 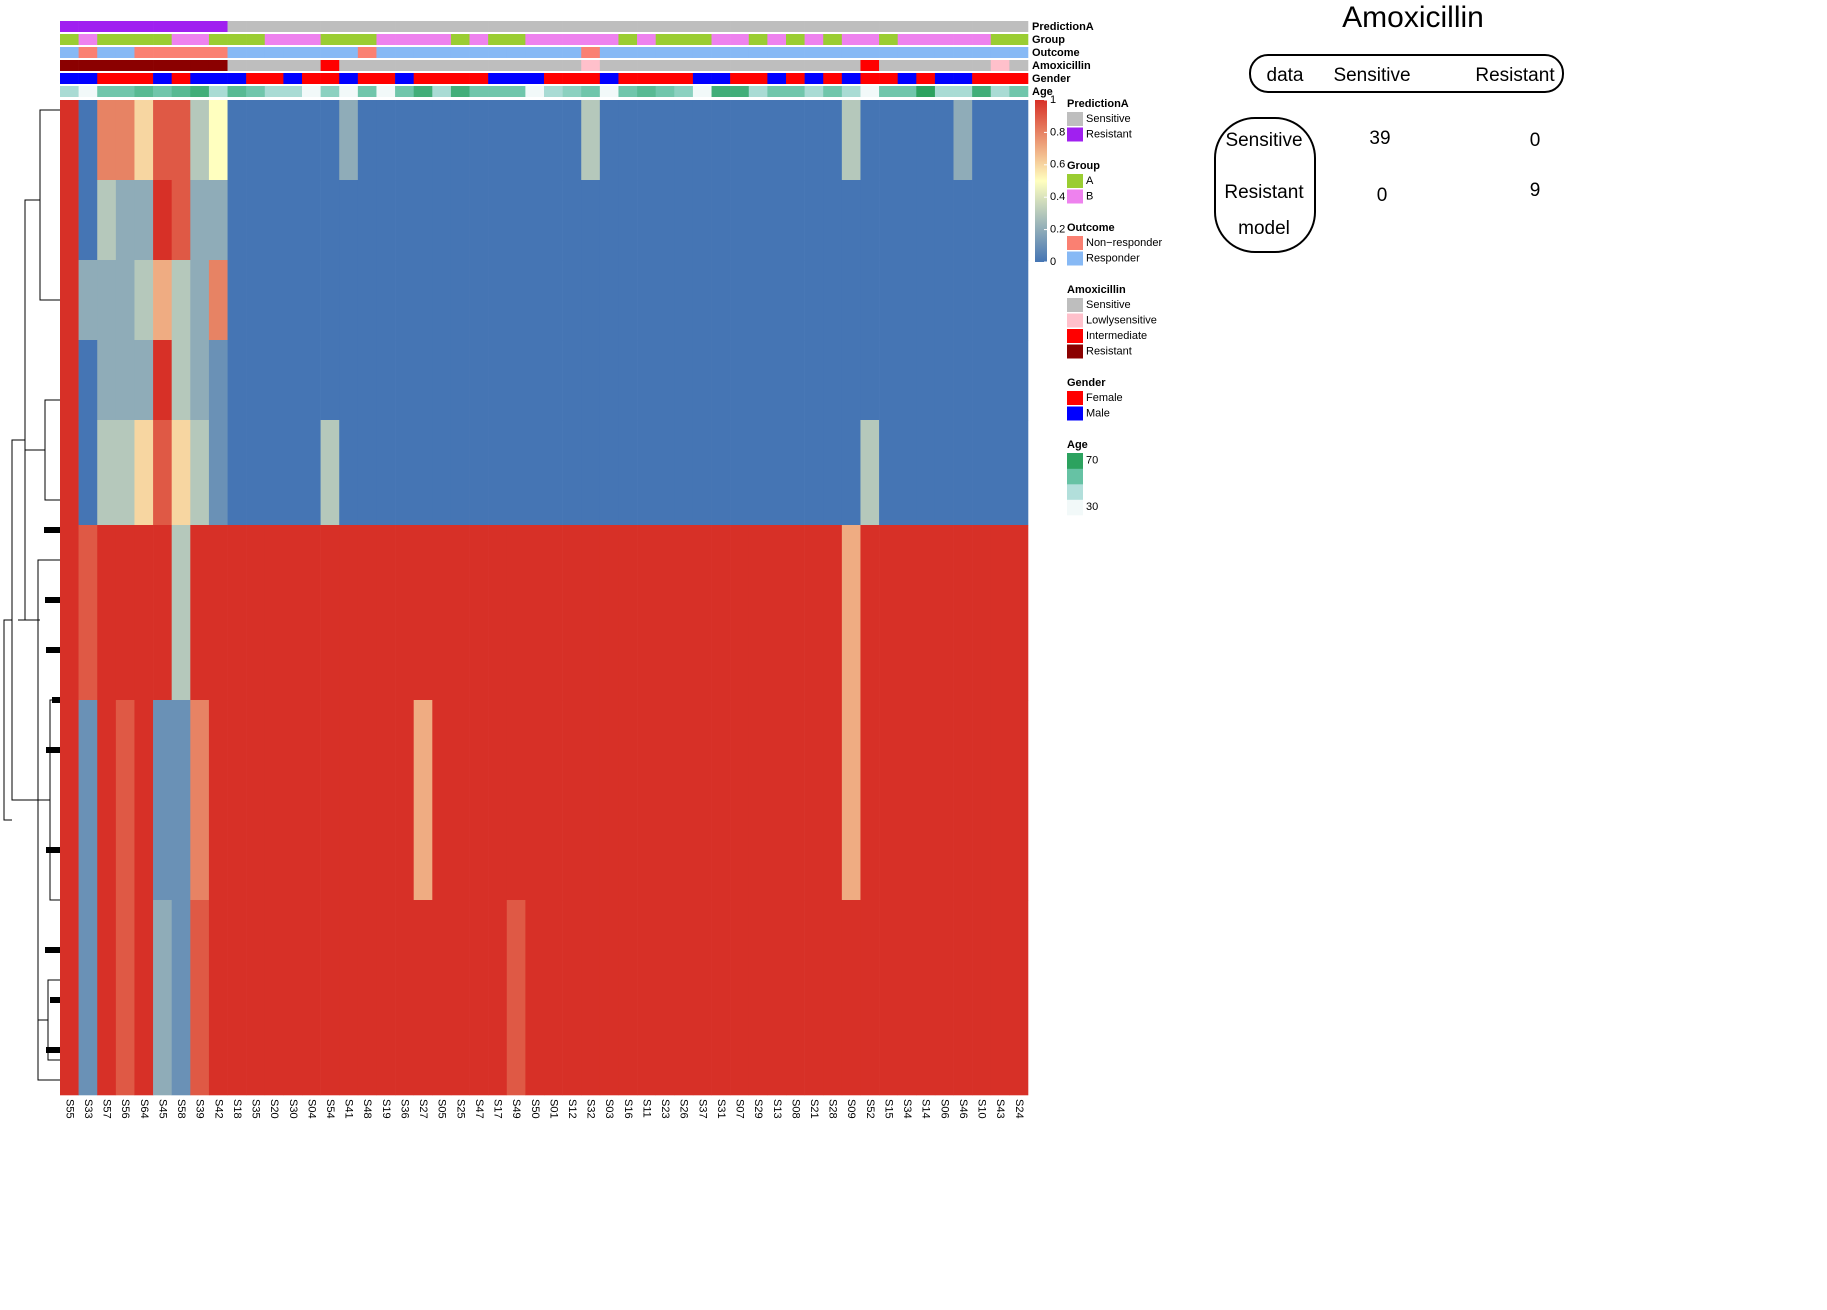 I want to click on sample-label: S48, so click(x=367, y=1109).